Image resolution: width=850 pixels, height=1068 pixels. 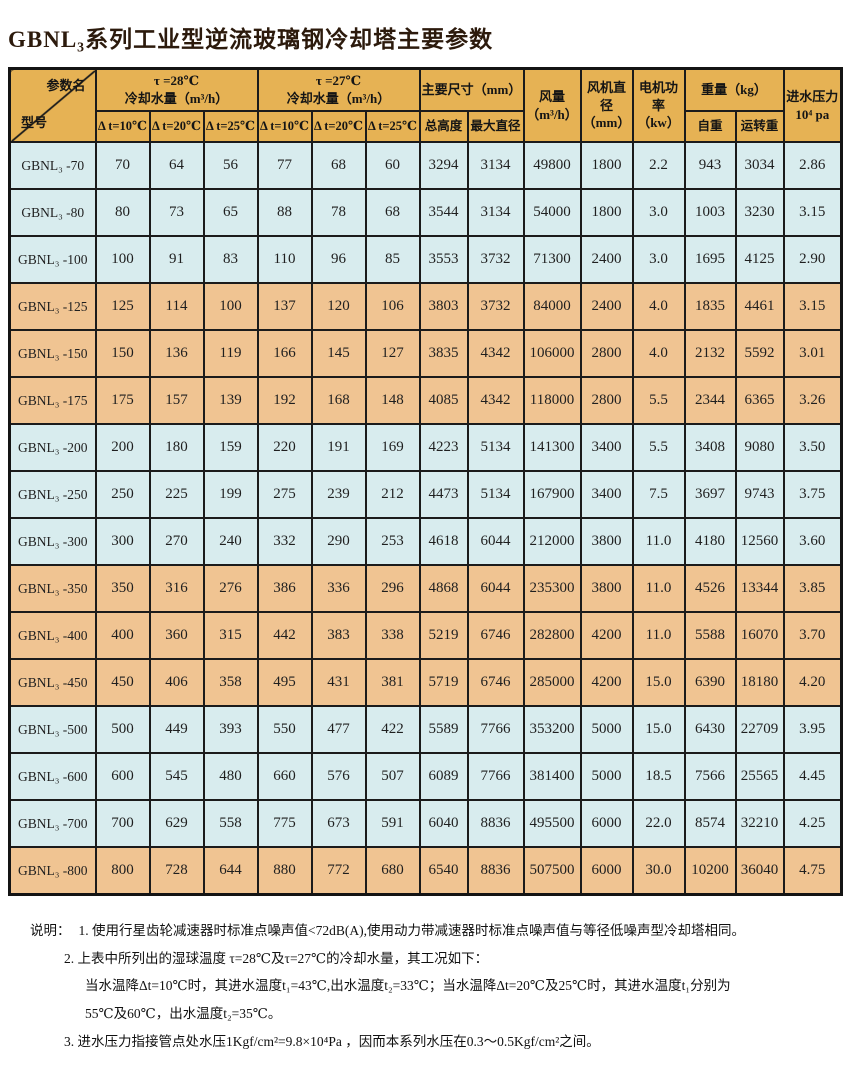 What do you see at coordinates (443, 494) in the screenshot?
I see `value-cell: 4473` at bounding box center [443, 494].